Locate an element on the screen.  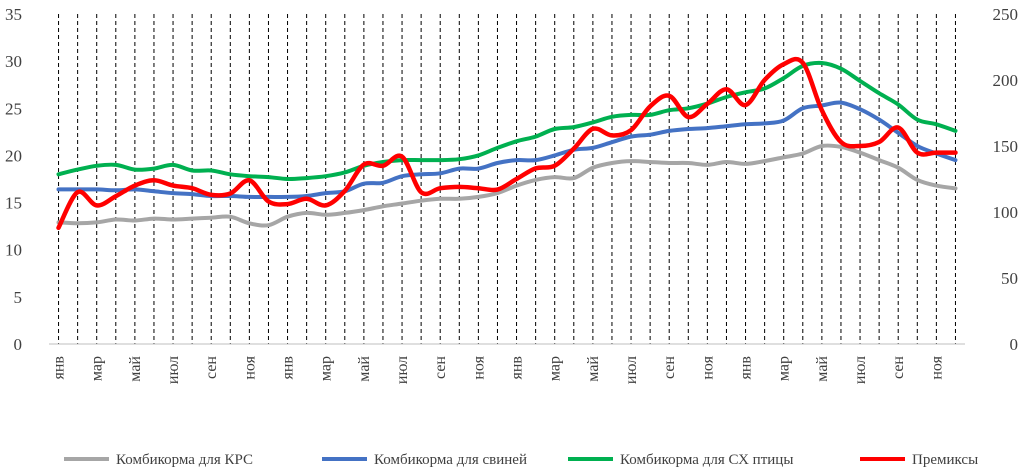
y-axis-left: 0 5 10 15 20 25 30 35 is located at coordinates (13, 179).